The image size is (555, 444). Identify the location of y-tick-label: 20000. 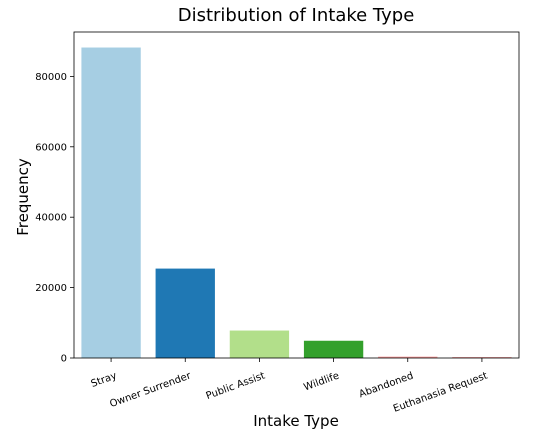
(51, 288).